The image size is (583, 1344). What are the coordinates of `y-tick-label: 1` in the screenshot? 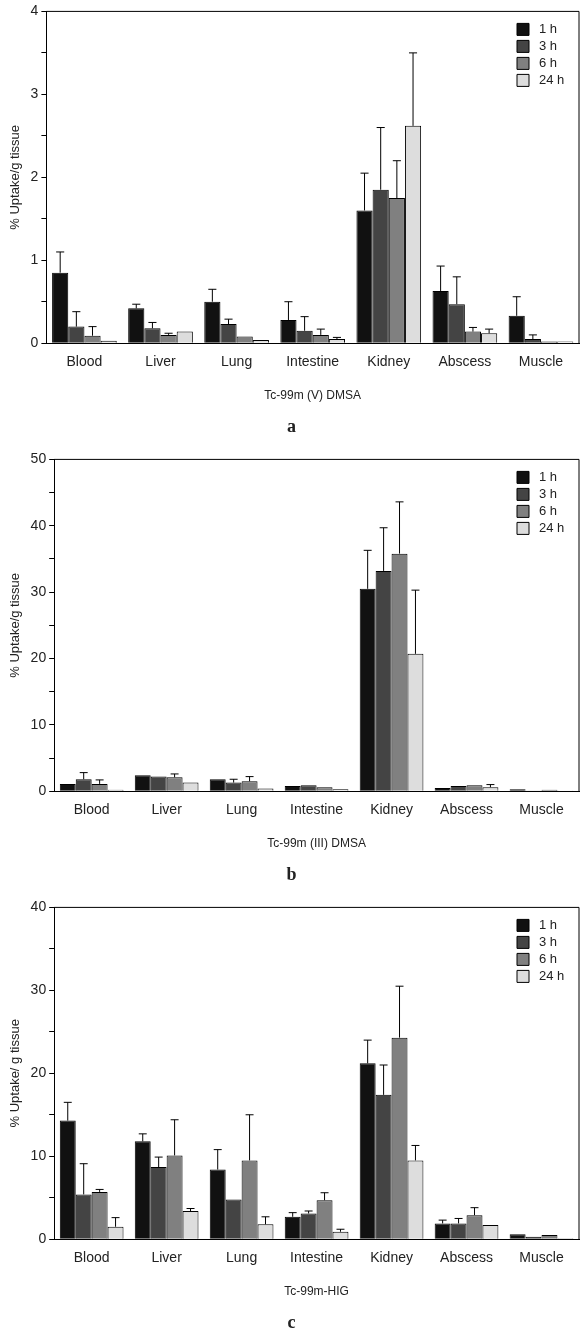 It's located at (34, 259).